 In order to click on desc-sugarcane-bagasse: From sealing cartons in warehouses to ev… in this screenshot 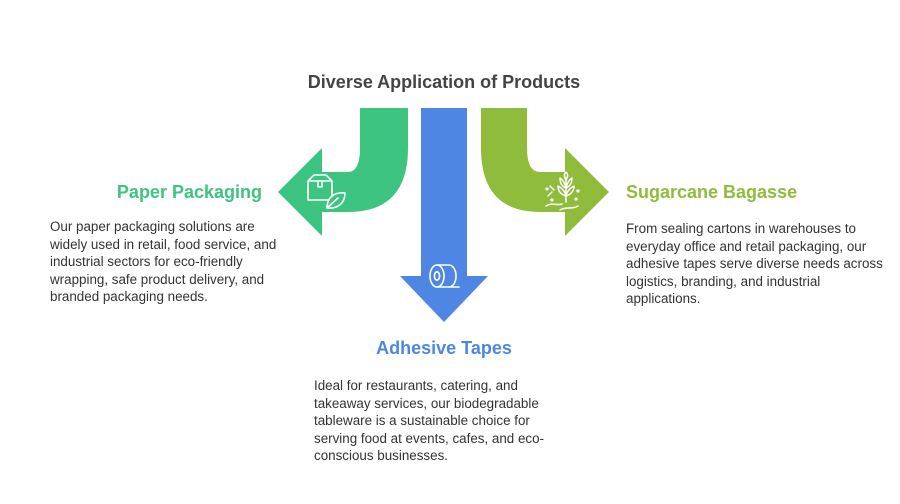, I will do `click(754, 264)`.